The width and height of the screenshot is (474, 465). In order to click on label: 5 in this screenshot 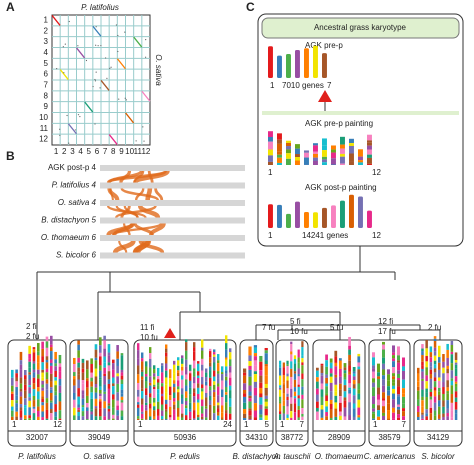, I will do `click(267, 424)`.